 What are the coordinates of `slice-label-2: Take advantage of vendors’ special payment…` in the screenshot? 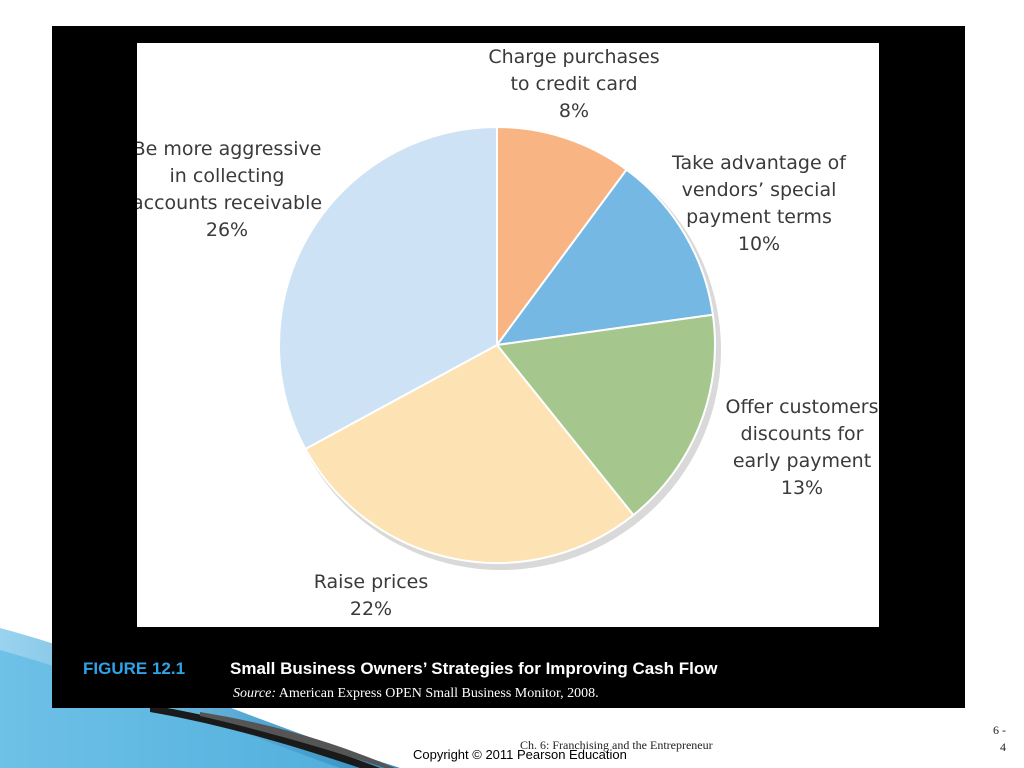 It's located at (759, 203).